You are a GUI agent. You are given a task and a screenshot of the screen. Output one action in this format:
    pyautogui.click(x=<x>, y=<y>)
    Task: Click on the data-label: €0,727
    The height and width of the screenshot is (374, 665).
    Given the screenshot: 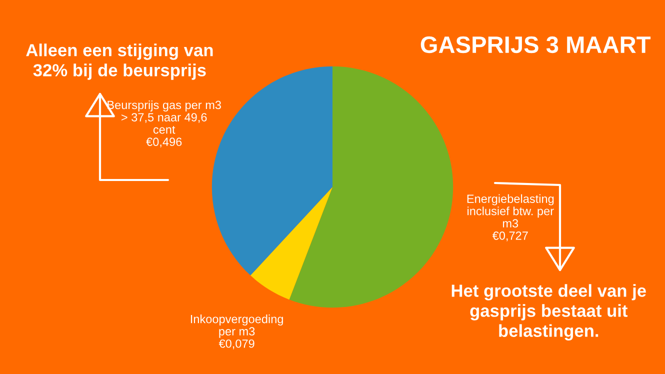 What is the action you would take?
    pyautogui.click(x=510, y=236)
    